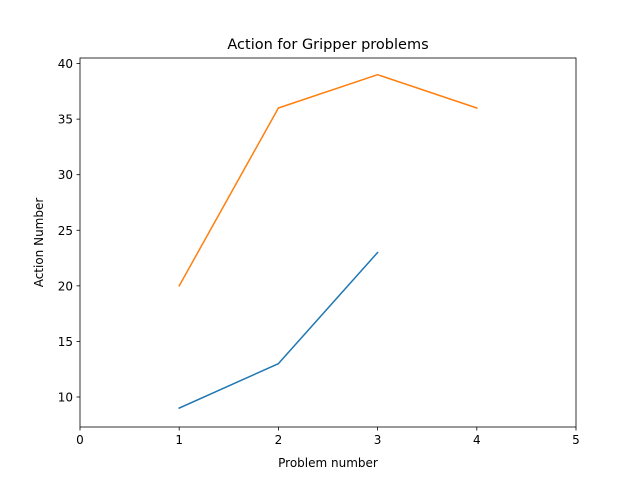 The image size is (640, 480). I want to click on y-tick-label: 30, so click(65, 175).